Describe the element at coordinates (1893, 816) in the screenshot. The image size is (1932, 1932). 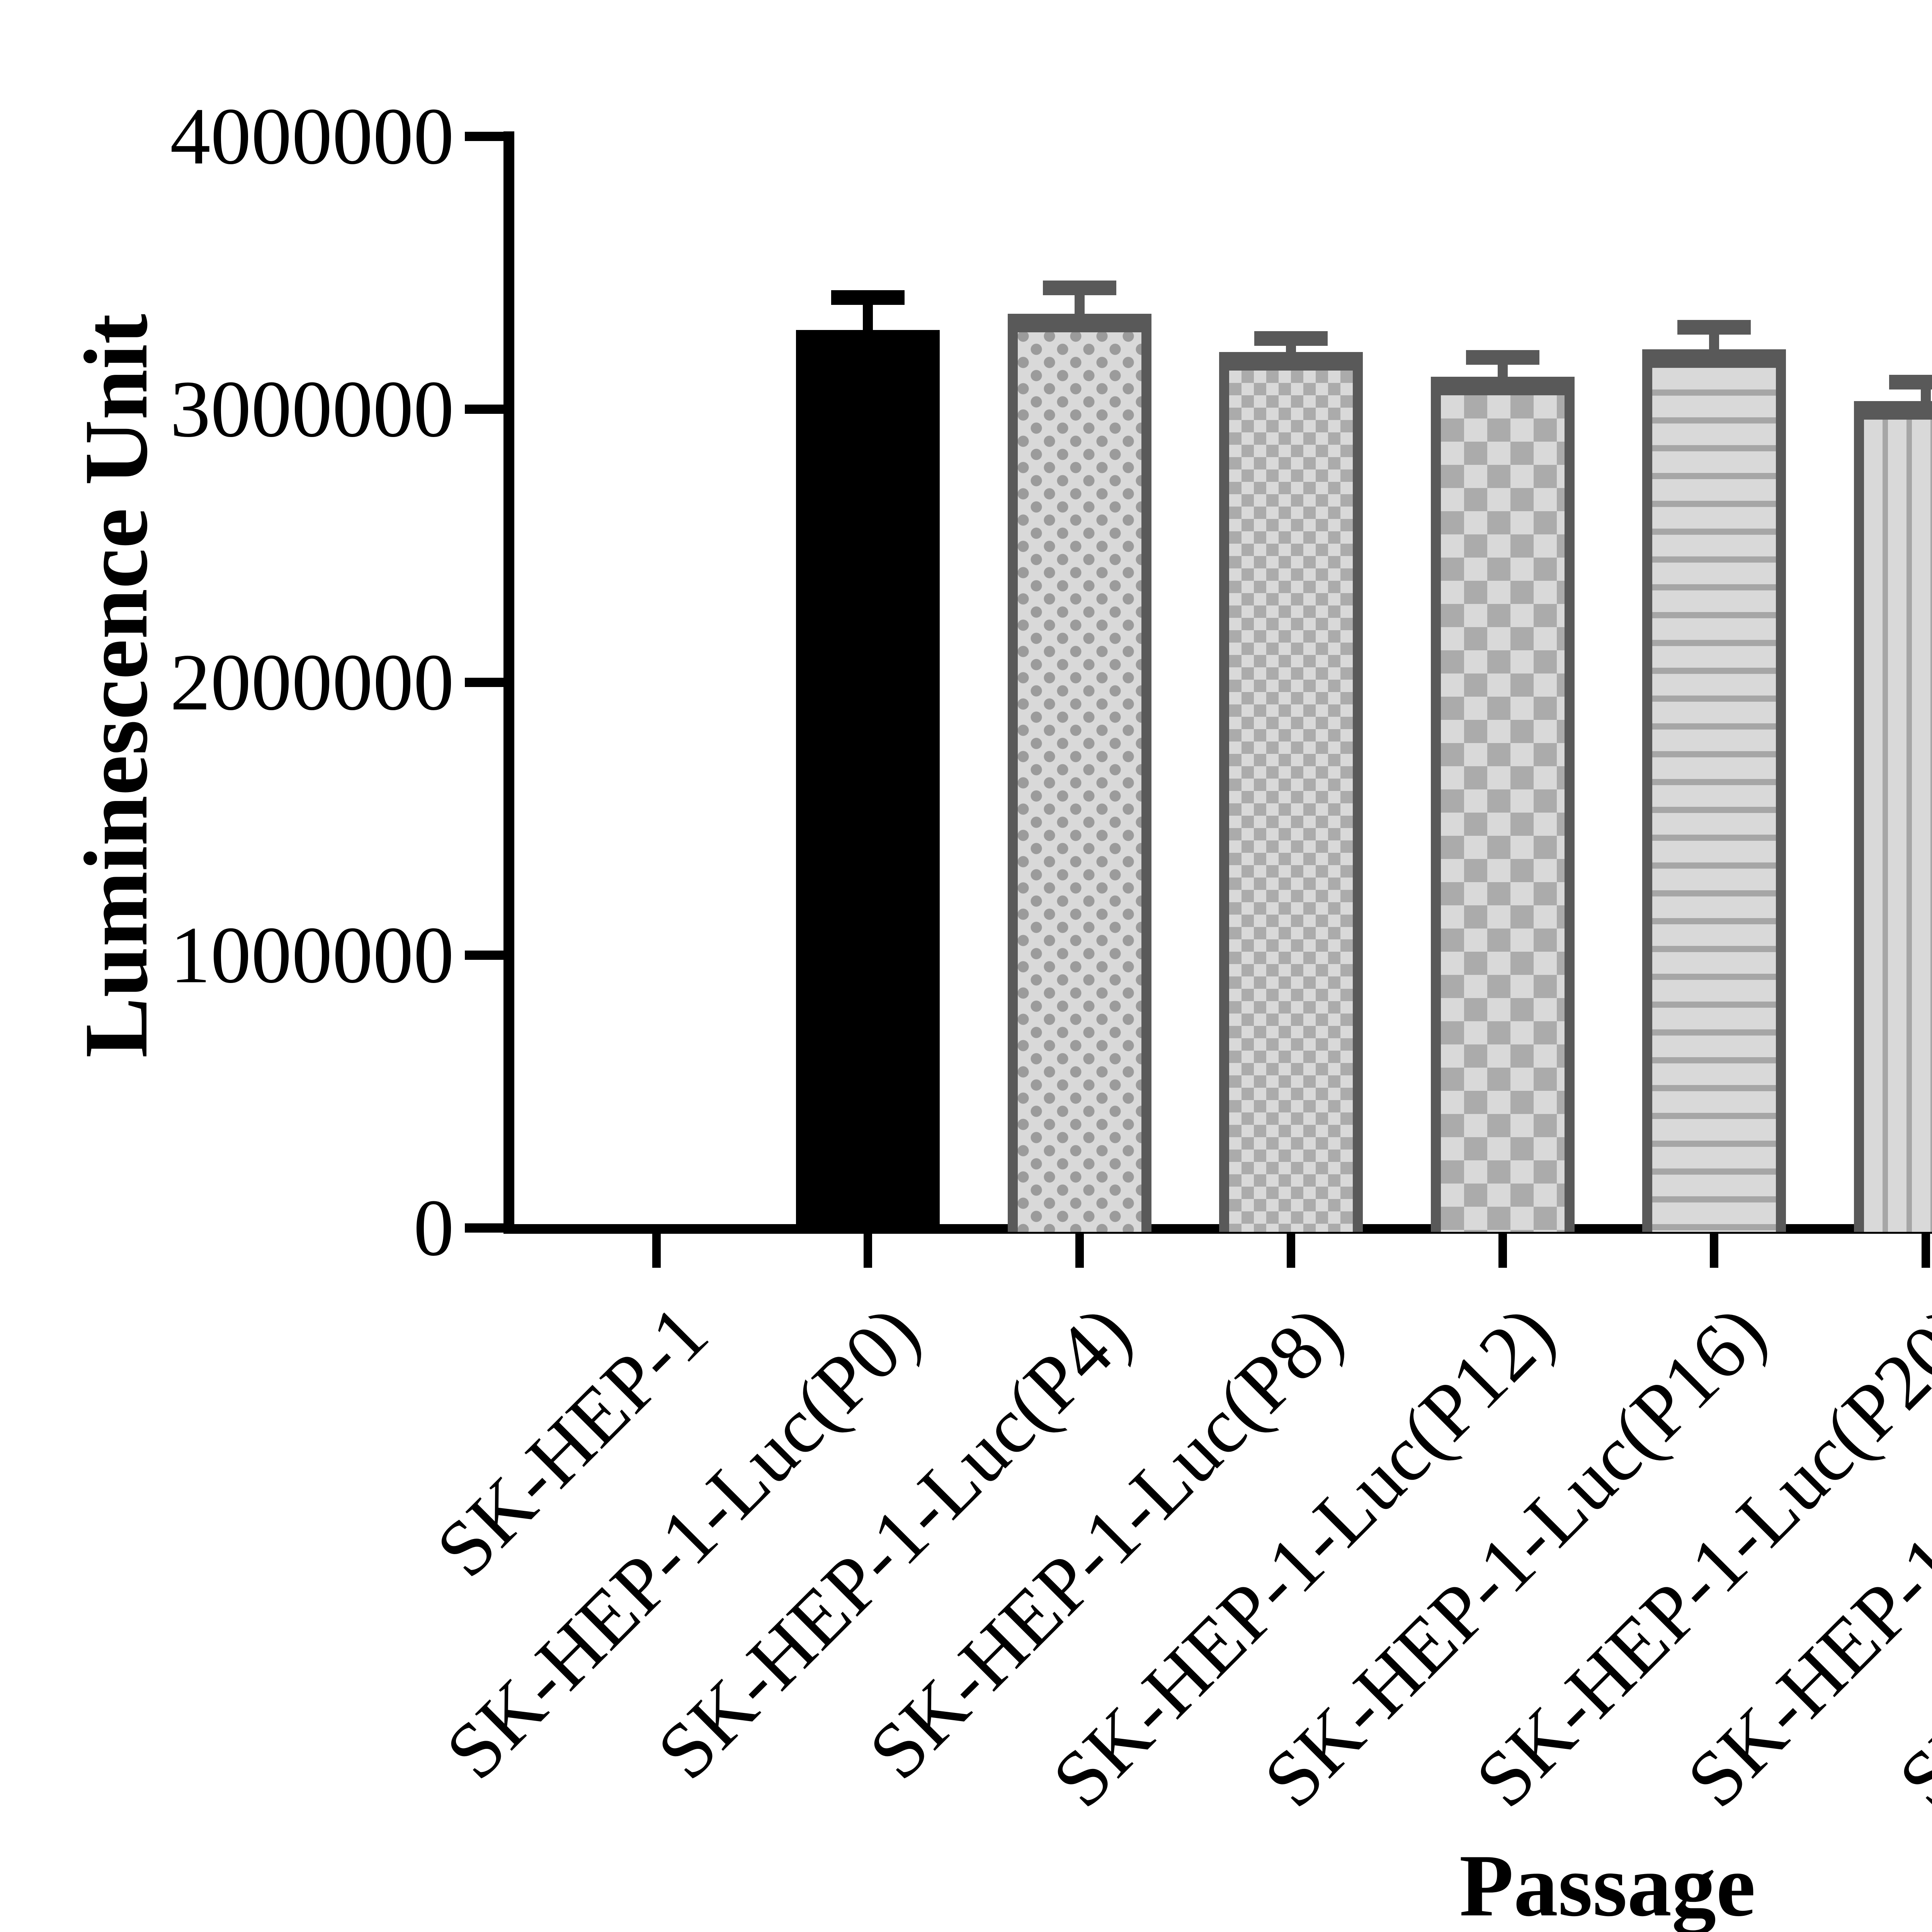
I see `bar-SK-HEP-1-Luc(P20)` at that location.